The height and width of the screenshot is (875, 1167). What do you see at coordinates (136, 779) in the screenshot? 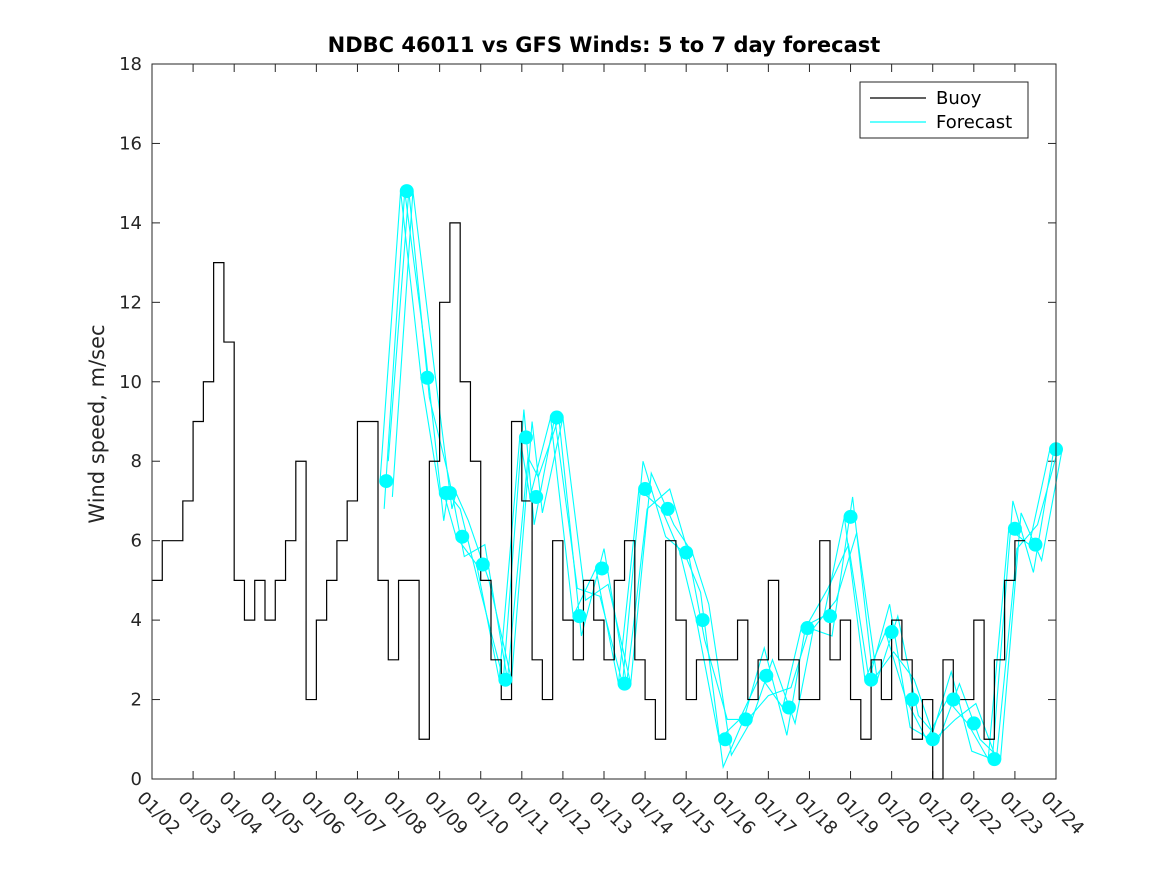
I see `y-tick-label: 0` at bounding box center [136, 779].